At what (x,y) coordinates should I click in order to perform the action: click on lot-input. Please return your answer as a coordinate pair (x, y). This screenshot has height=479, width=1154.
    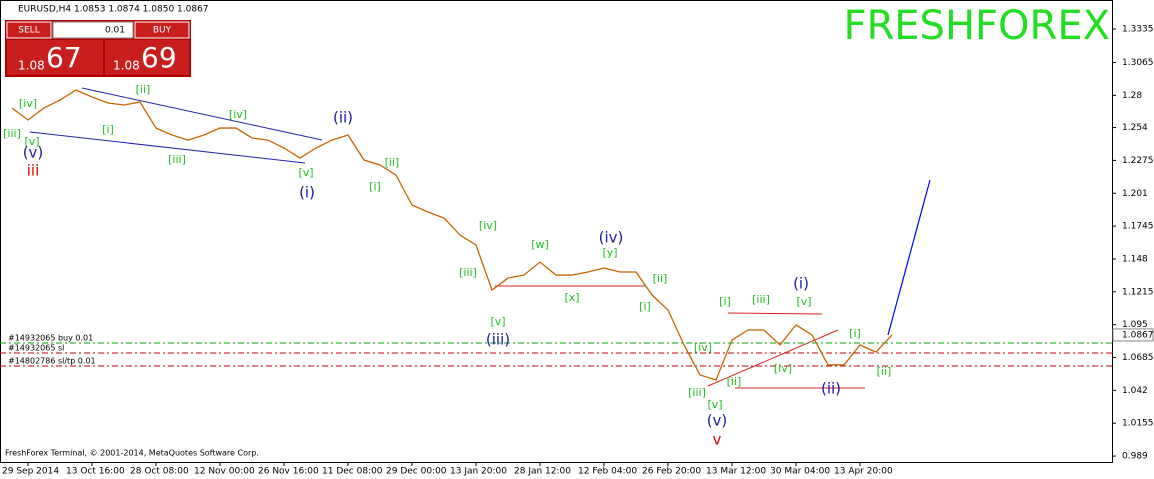
    Looking at the image, I should click on (93, 30).